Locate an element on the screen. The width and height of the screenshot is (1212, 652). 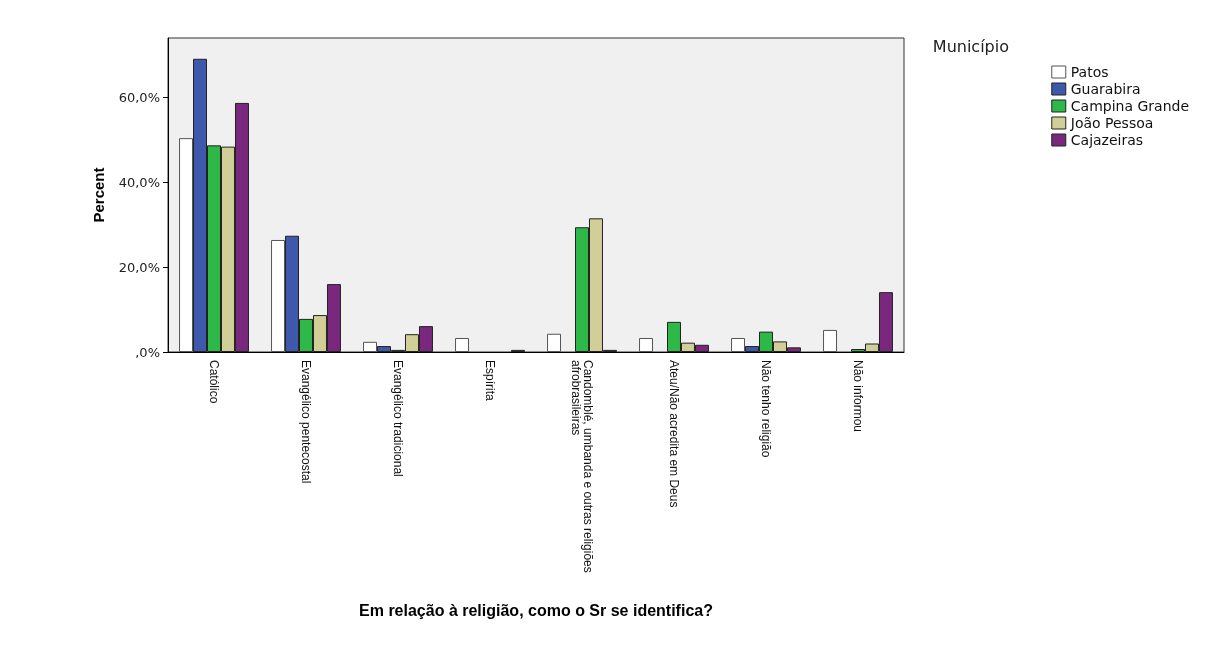
x-tick-label: Católico is located at coordinates (214, 382).